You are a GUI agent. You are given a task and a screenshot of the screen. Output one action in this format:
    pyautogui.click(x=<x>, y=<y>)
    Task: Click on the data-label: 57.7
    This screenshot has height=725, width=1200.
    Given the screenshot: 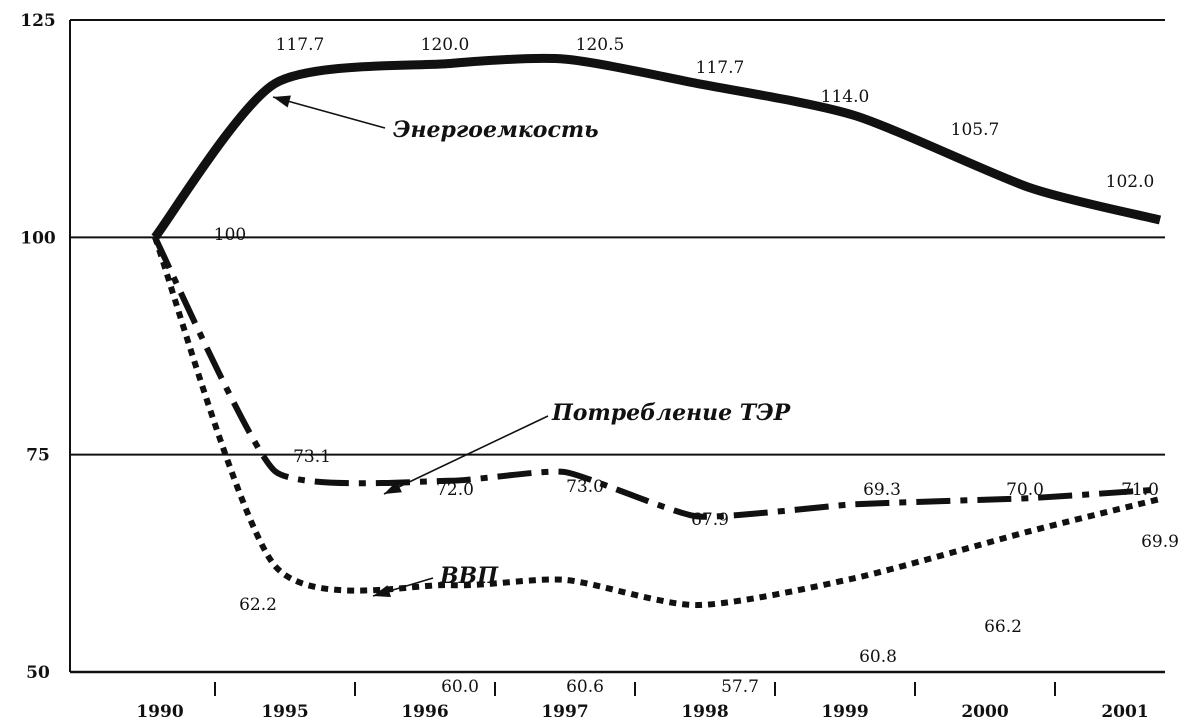 What is the action you would take?
    pyautogui.click(x=740, y=687)
    